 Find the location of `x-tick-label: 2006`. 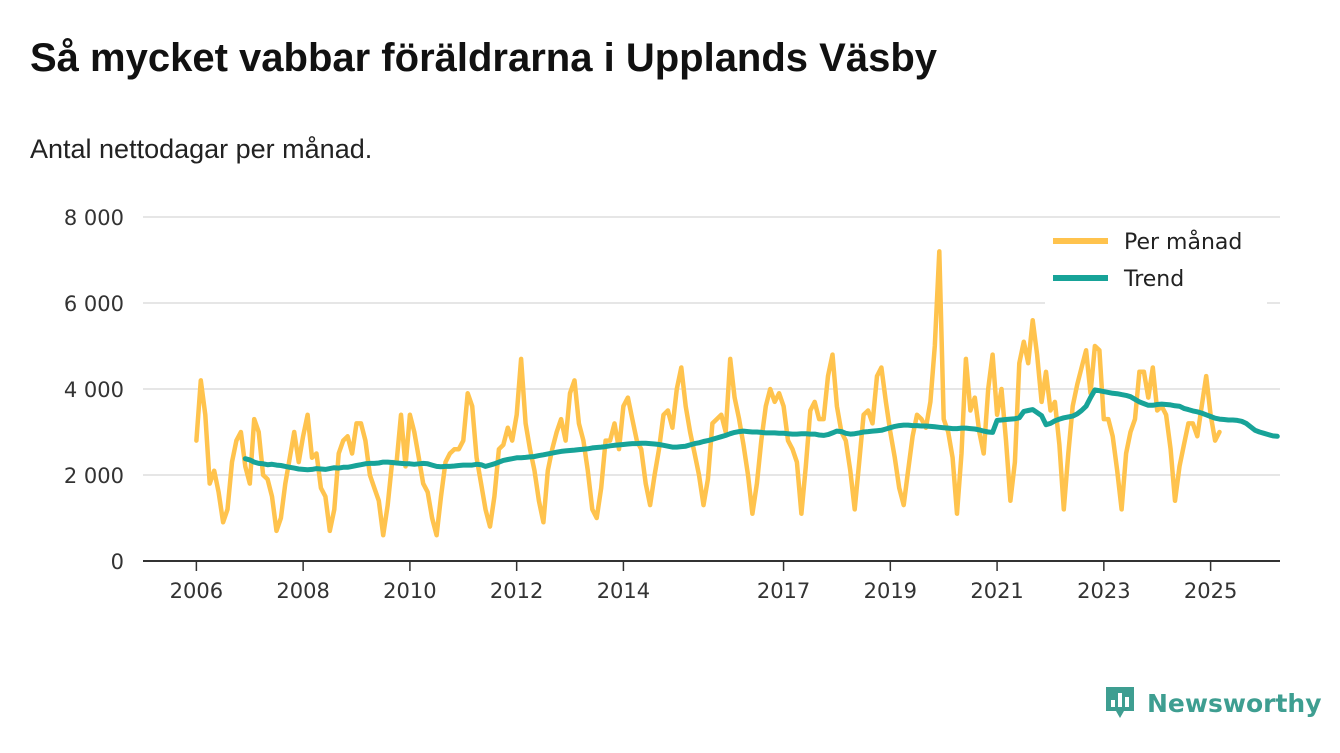

x-tick-label: 2006 is located at coordinates (196, 591).